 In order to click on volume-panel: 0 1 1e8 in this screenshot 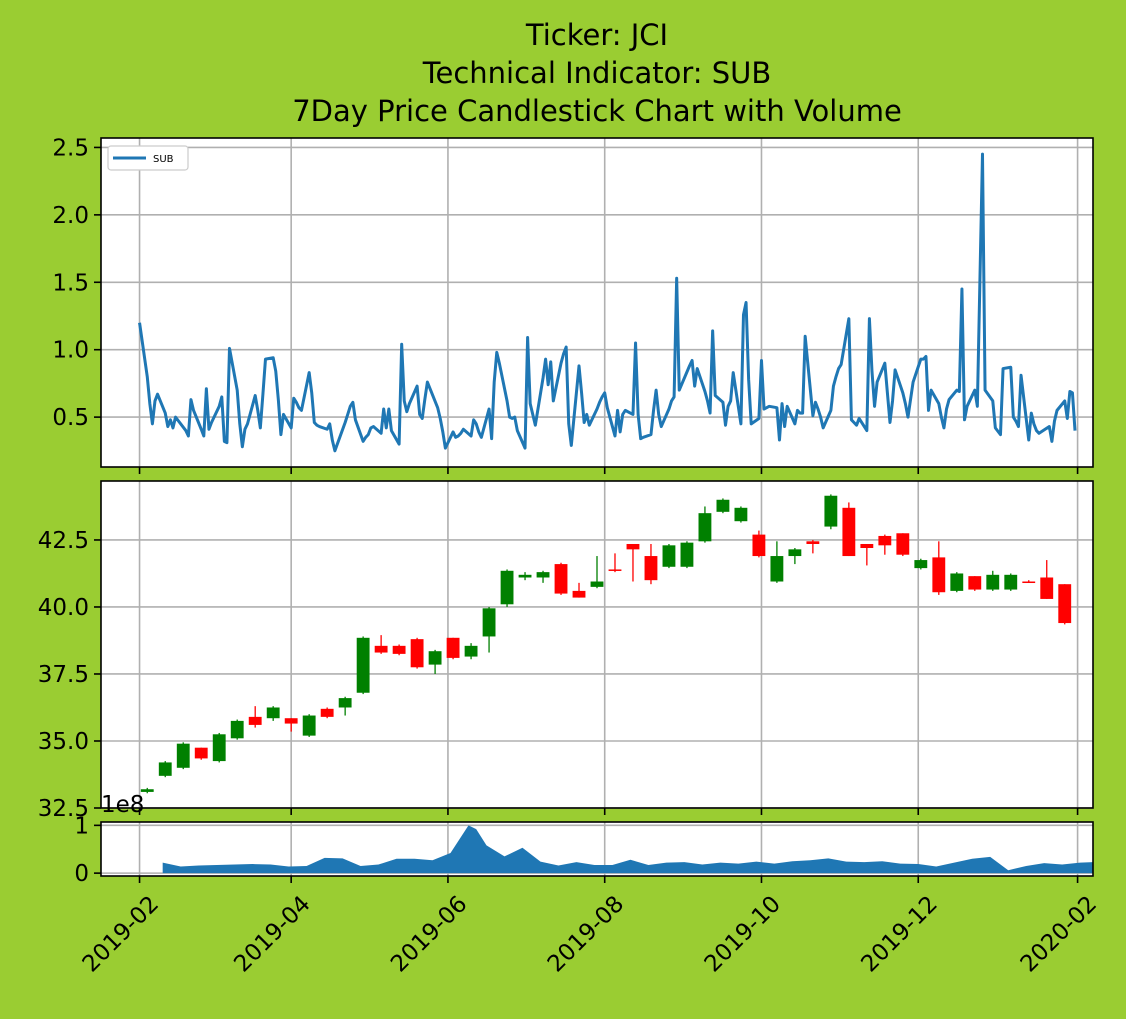, I will do `click(584, 839)`.